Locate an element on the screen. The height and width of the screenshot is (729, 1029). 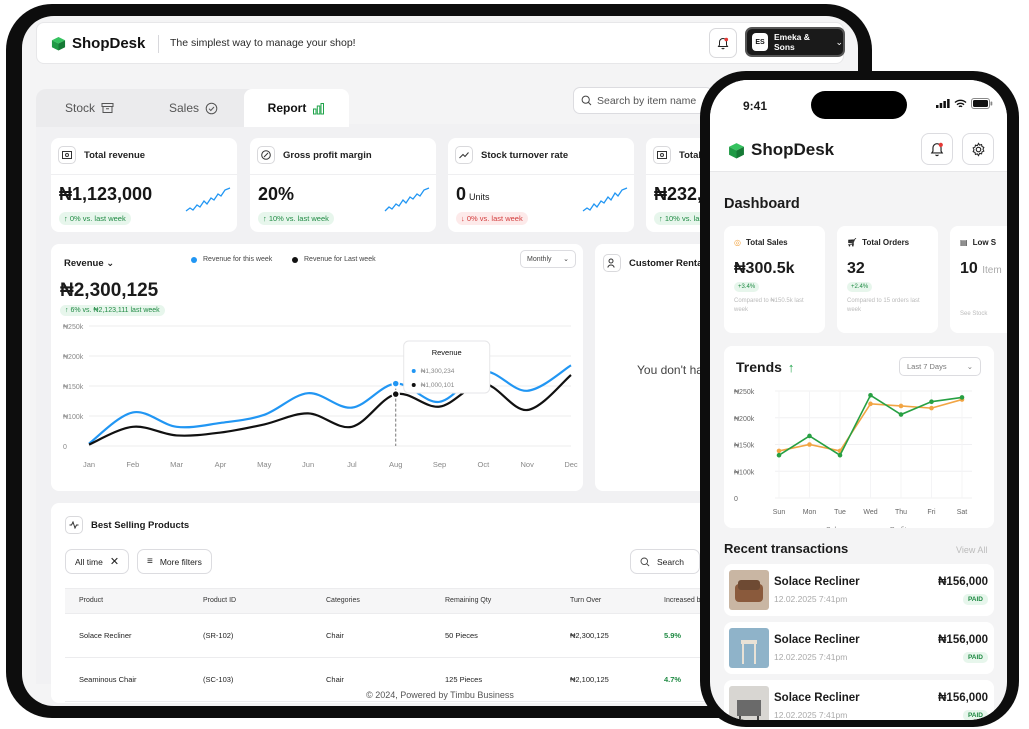
x-tick-label: Apr is located at coordinates (221, 464).